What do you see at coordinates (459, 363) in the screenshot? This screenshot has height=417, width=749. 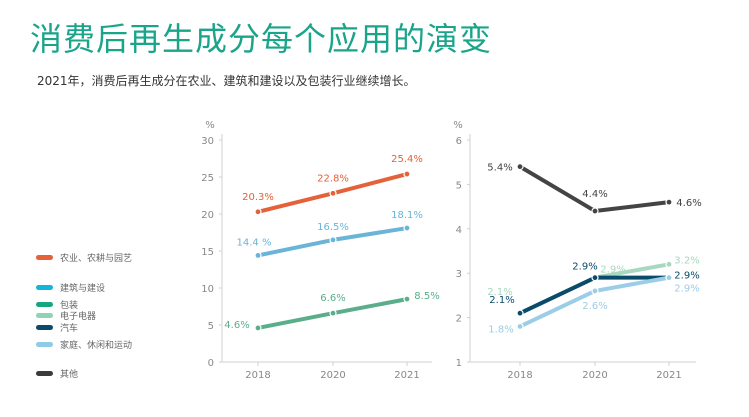 I see `y-tick-label: 1` at bounding box center [459, 363].